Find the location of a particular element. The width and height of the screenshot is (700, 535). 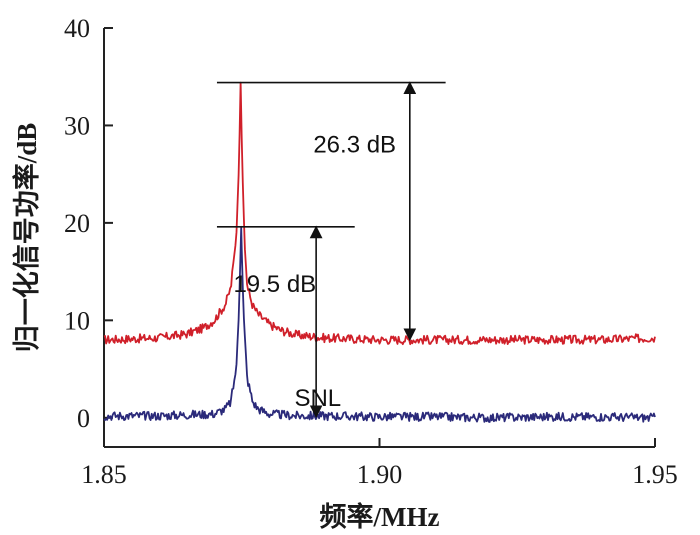

y-tick-label: 40 is located at coordinates (77, 28).